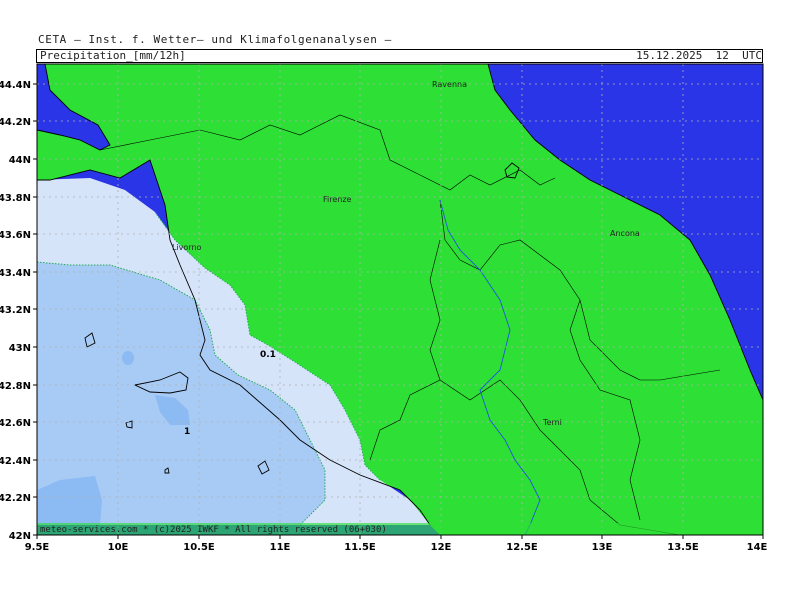 Image resolution: width=800 pixels, height=600 pixels. What do you see at coordinates (552, 422) in the screenshot?
I see `city-label-terni: Terni` at bounding box center [552, 422].